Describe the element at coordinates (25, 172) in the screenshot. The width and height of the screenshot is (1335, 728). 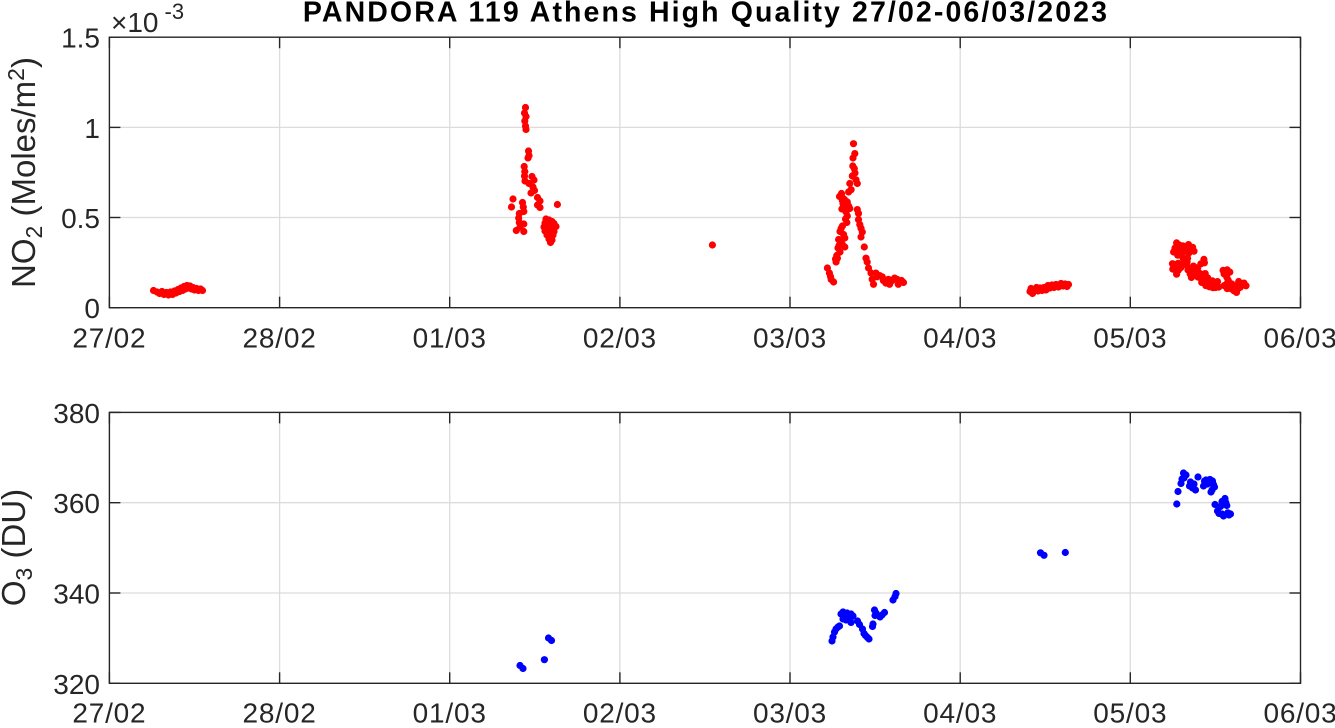
I see `svg-text: NO2 (Moles/m2)` at that location.